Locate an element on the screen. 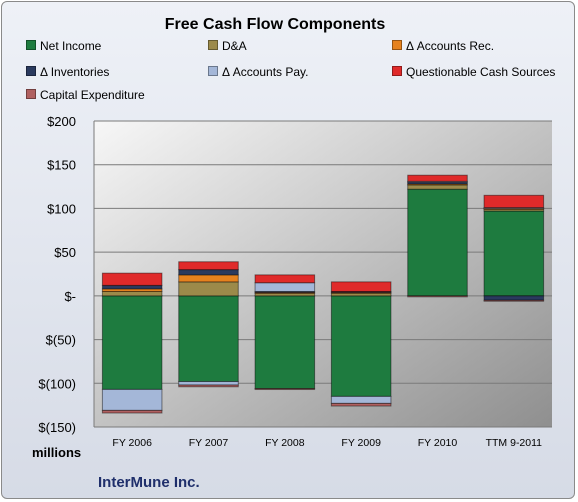 Image resolution: width=578 pixels, height=502 pixels. legend-label: Δ Accounts Pay. is located at coordinates (265, 72).